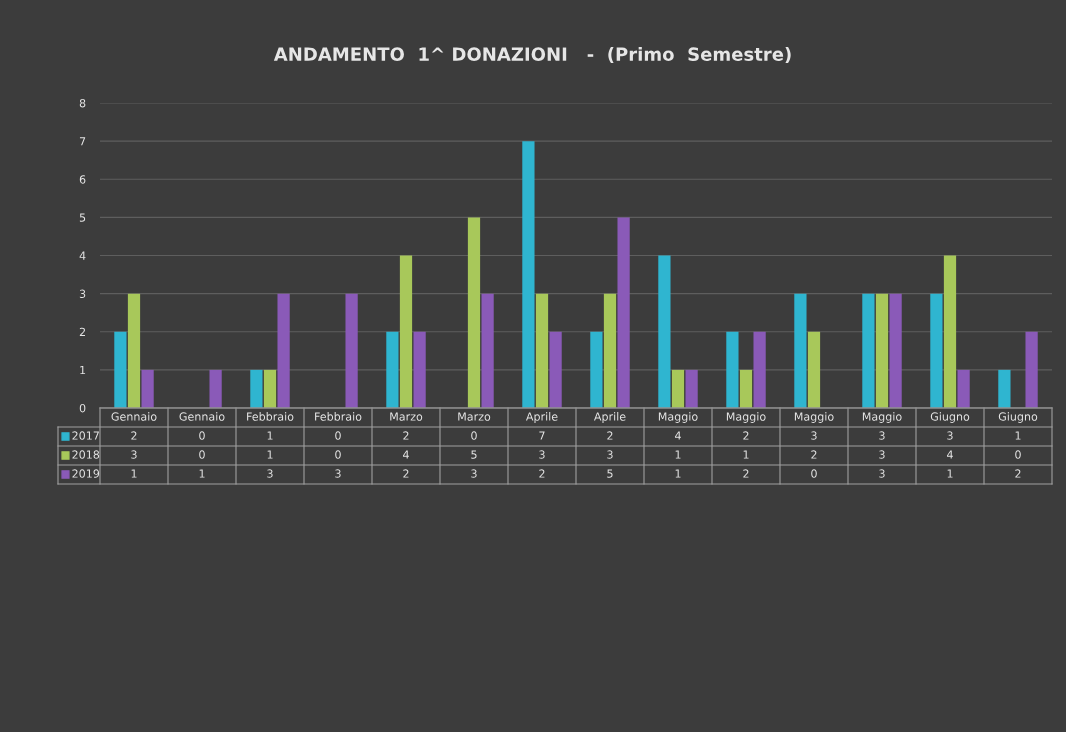  What do you see at coordinates (542, 435) in the screenshot?
I see `data-label: 7` at bounding box center [542, 435].